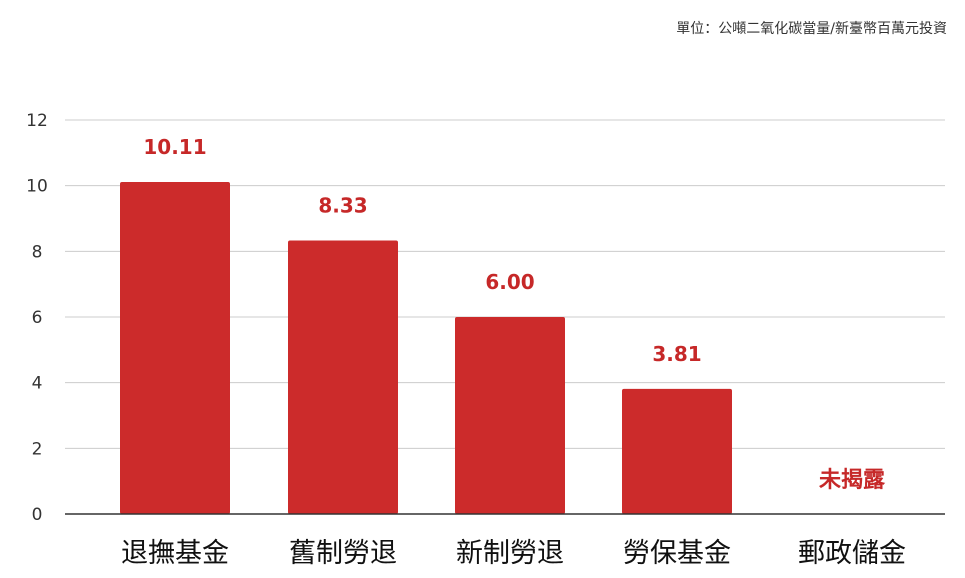 This screenshot has height=578, width=965. I want to click on x-tick-label: 郵政儲金, so click(852, 553).